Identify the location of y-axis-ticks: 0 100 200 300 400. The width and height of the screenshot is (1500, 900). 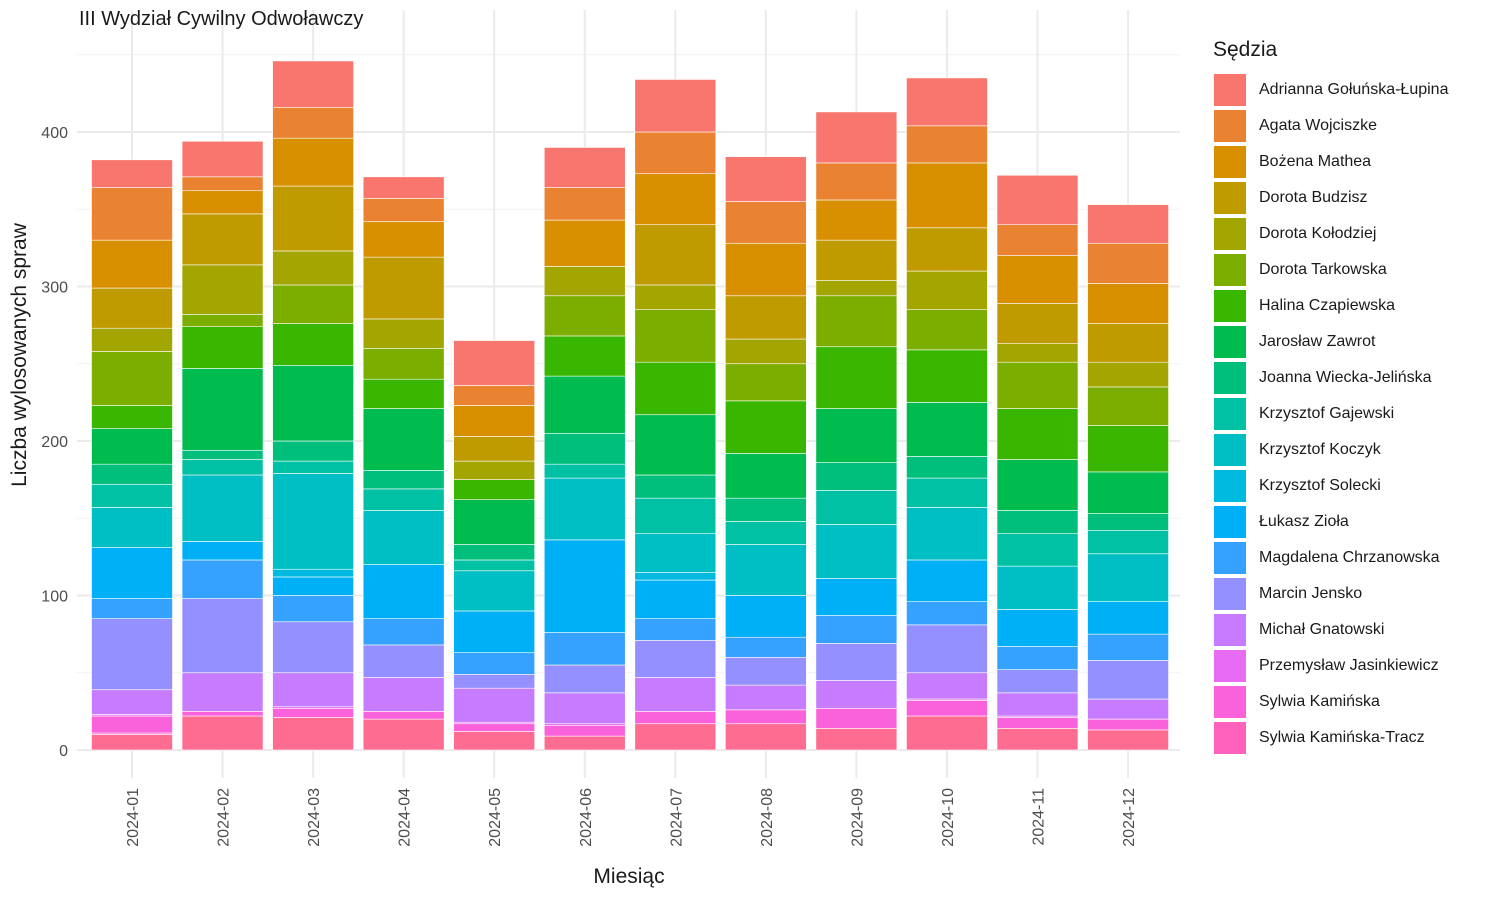
(54, 442).